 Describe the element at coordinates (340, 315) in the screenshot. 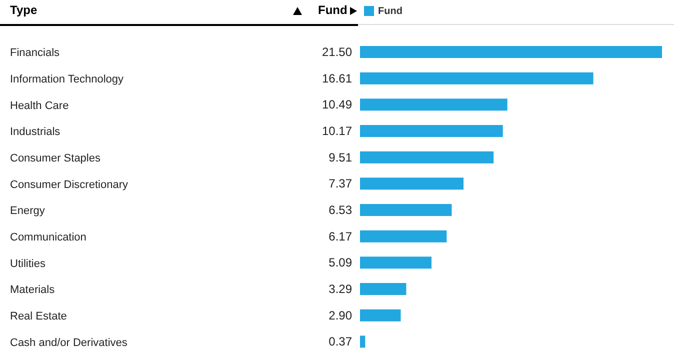

I see `data-label: 2.90` at that location.